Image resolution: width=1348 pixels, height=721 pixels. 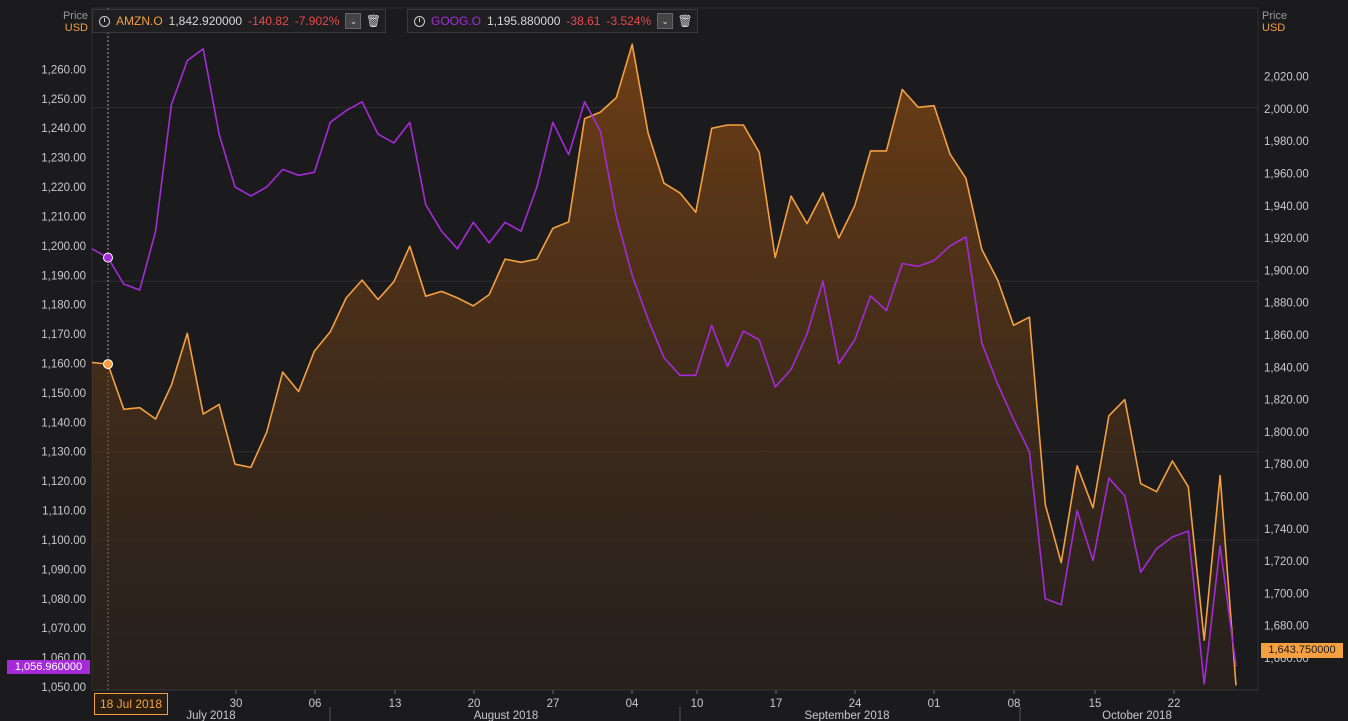 I want to click on x-tick-label: 24, so click(x=855, y=704).